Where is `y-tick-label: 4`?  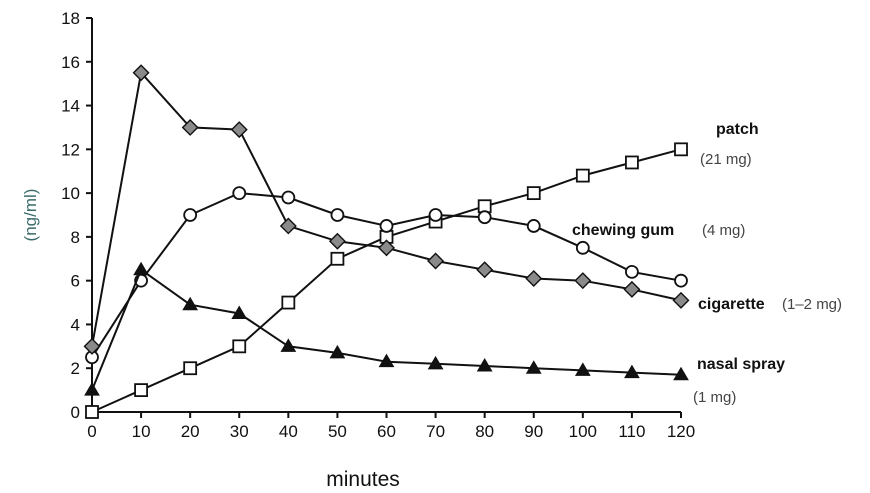
y-tick-label: 4 is located at coordinates (75, 324).